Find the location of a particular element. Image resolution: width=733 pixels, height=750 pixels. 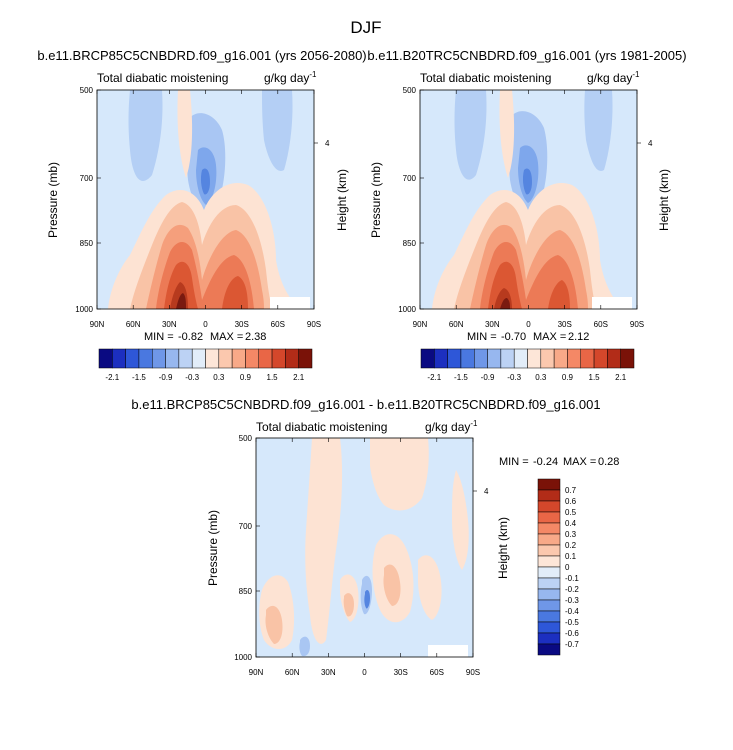

min-value: -0.70 is located at coordinates (513, 337).